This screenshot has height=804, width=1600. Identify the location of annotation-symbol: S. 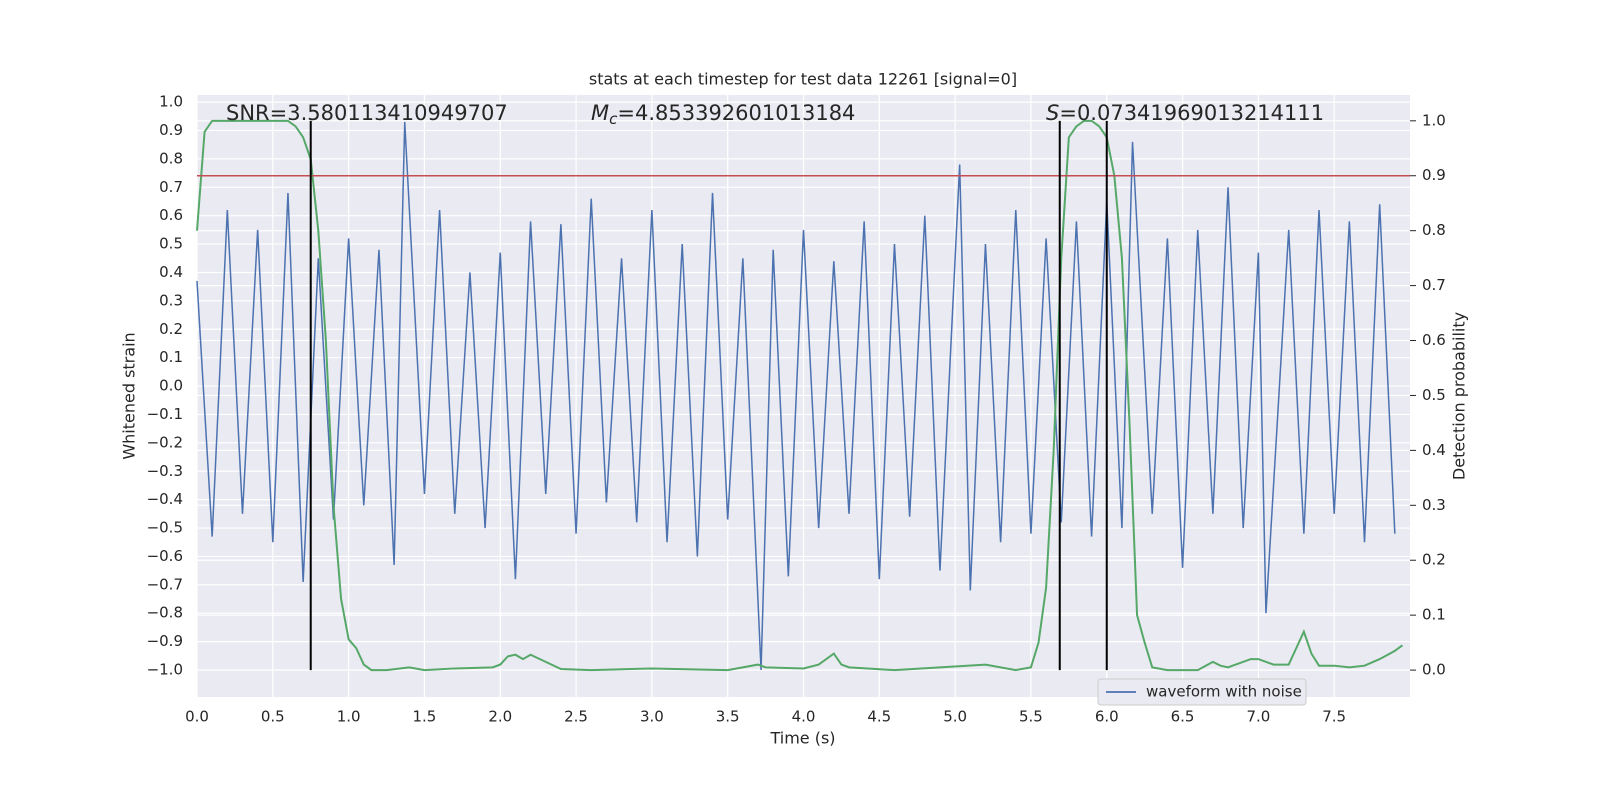
(1052, 113).